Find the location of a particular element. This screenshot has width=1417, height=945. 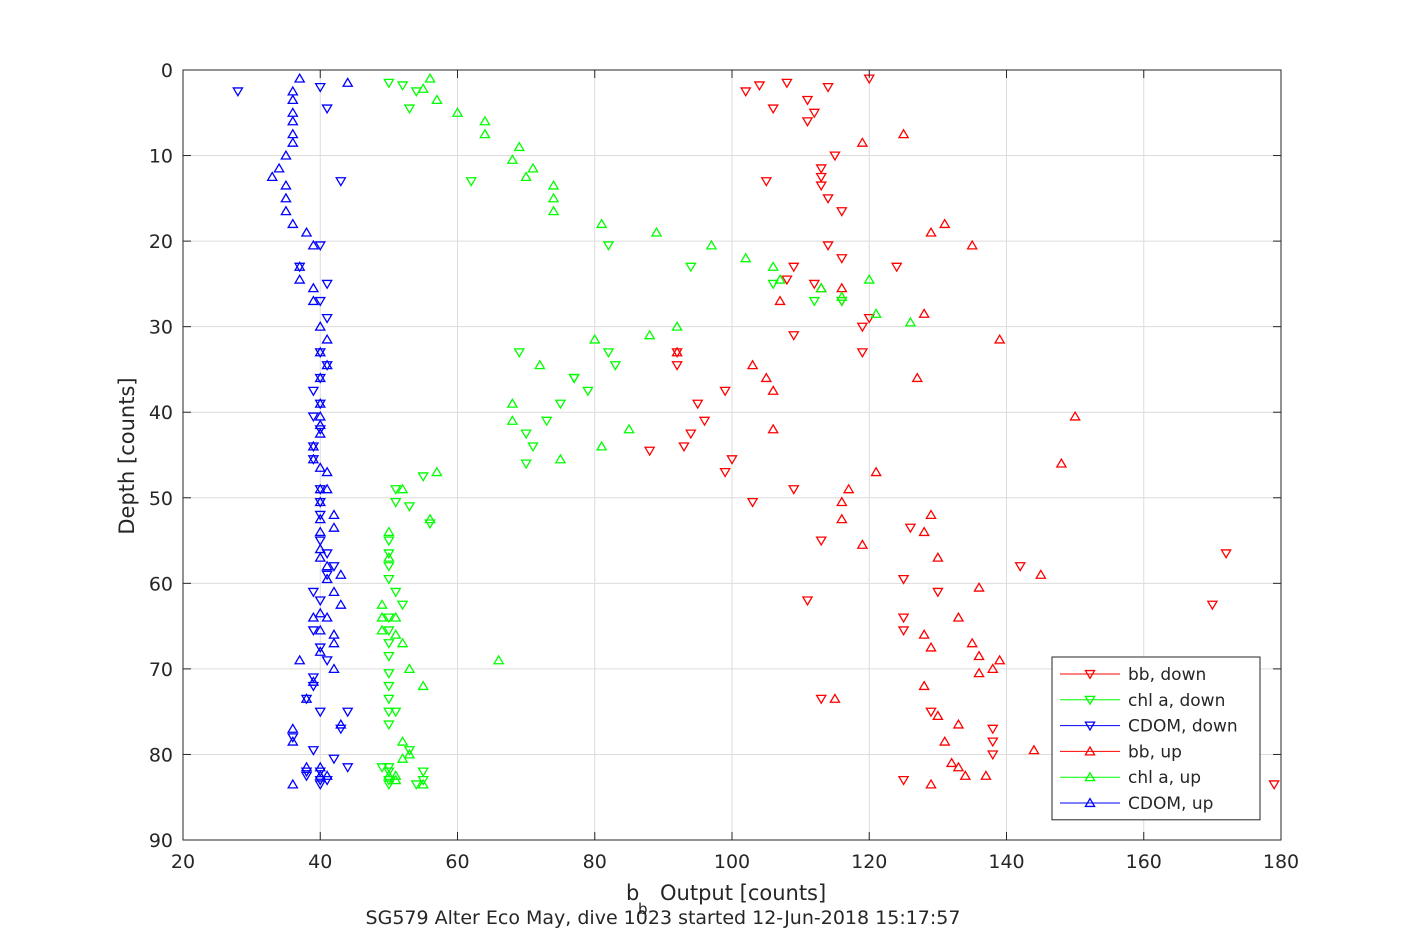

legend-entry: bb, down is located at coordinates (1133, 675).